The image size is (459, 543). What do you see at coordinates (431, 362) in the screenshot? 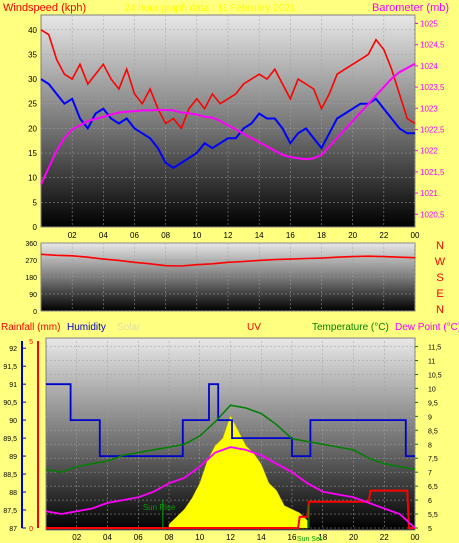
I see `temperature-tick: 11` at bounding box center [431, 362].